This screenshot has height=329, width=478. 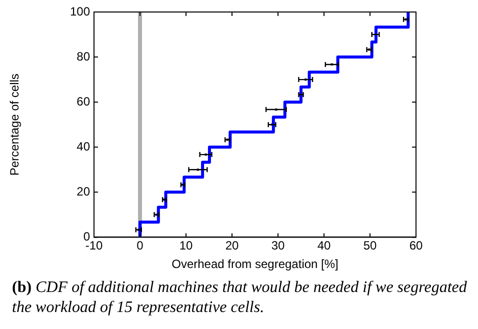 What do you see at coordinates (232, 245) in the screenshot?
I see `x-tick-label: 20` at bounding box center [232, 245].